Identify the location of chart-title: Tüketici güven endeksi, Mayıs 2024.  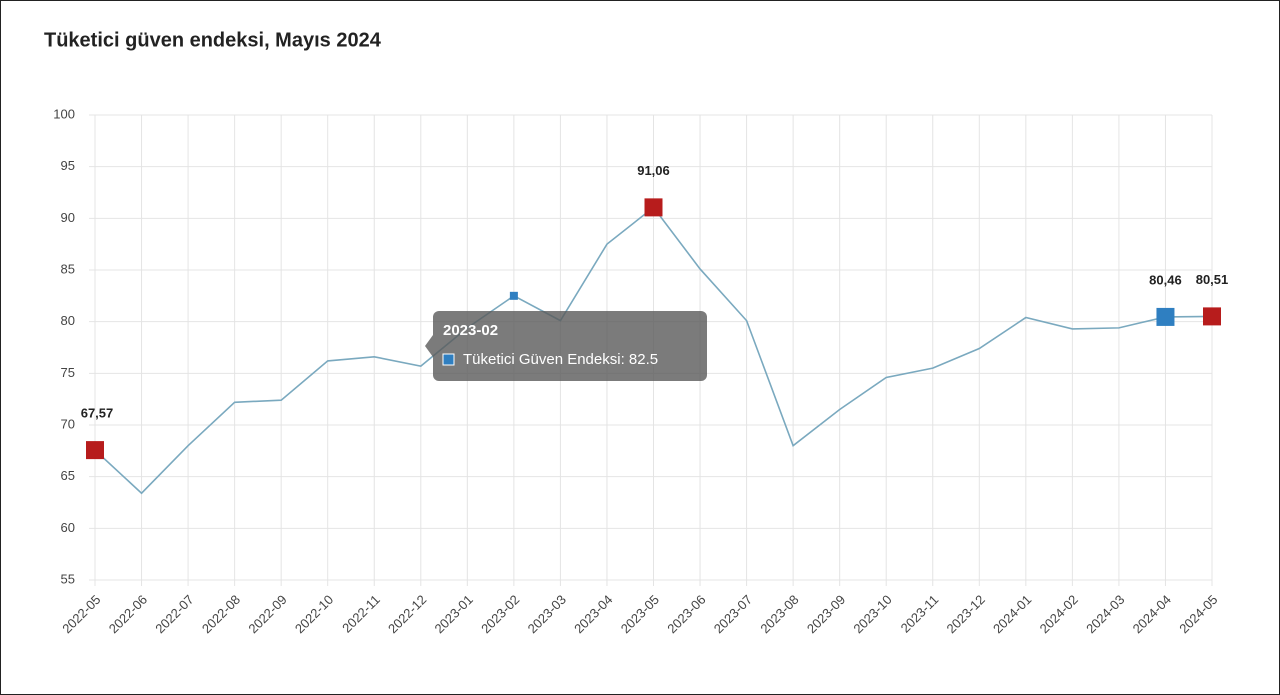
(213, 40).